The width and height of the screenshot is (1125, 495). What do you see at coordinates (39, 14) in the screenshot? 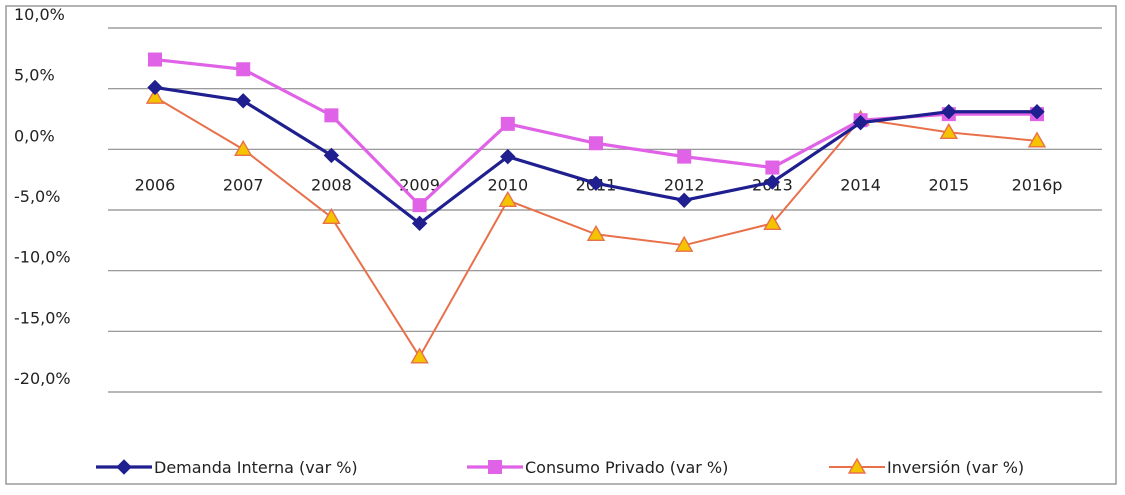
I see `y-tick-label: 10,0%` at bounding box center [39, 14].